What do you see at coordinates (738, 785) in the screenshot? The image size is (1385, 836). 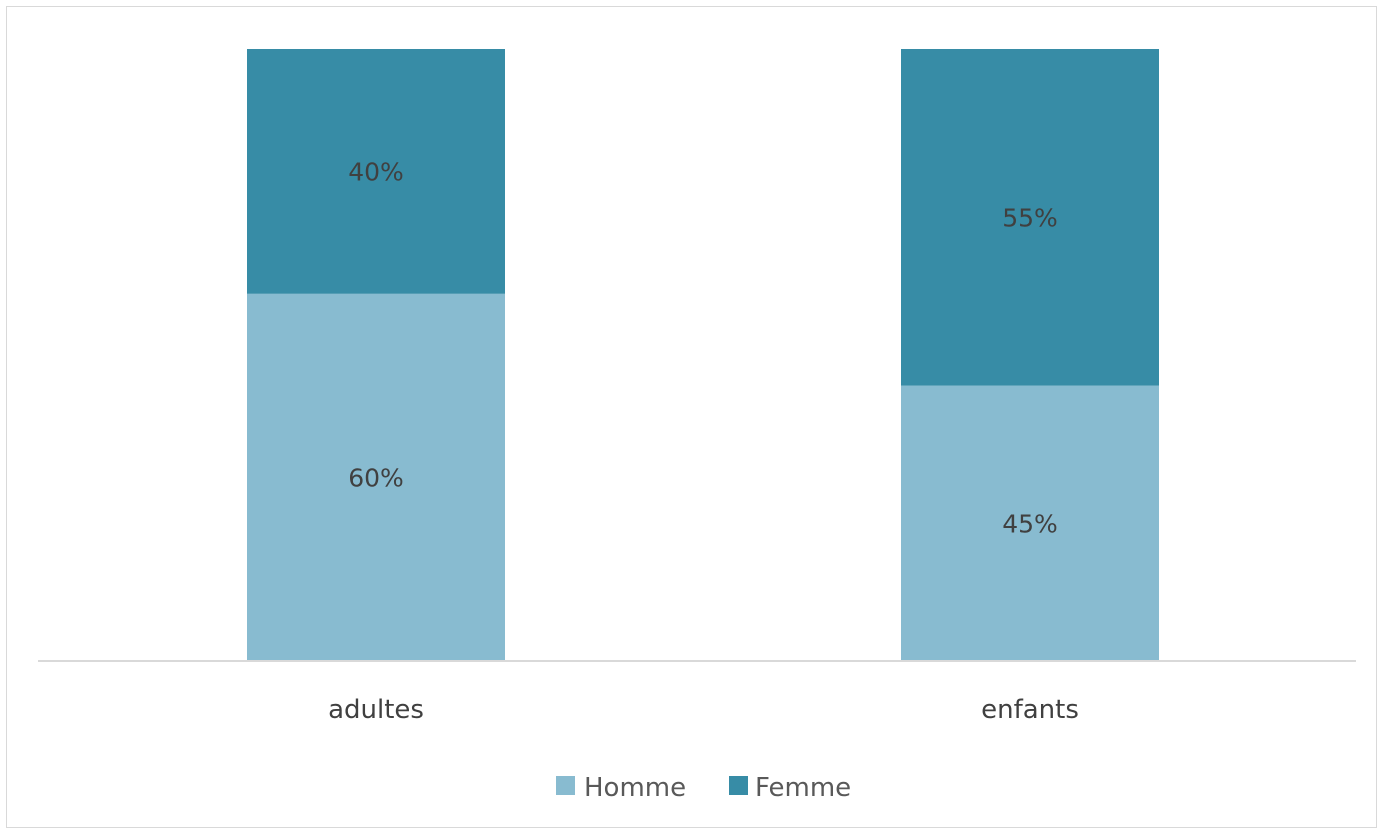 I see `legend-swatch-femme` at bounding box center [738, 785].